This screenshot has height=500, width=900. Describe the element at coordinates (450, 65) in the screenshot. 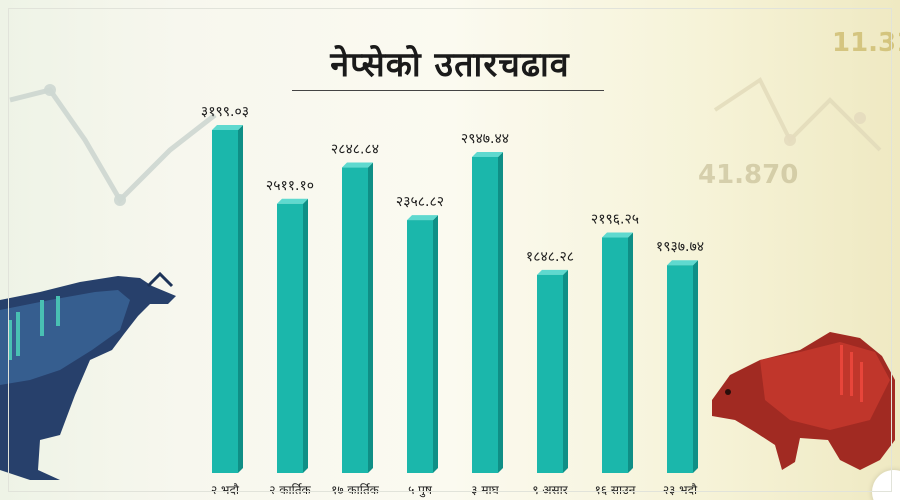

I see `chart-title: नेप्सेको उतारचढाव` at that location.